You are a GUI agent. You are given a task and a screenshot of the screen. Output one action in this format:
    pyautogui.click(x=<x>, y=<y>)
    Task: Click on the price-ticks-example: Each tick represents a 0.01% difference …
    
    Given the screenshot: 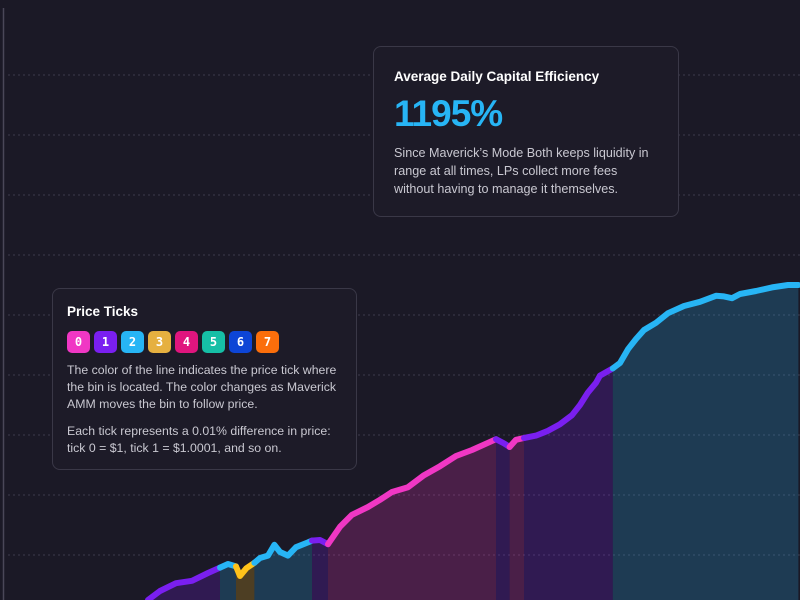 What is the action you would take?
    pyautogui.click(x=199, y=439)
    